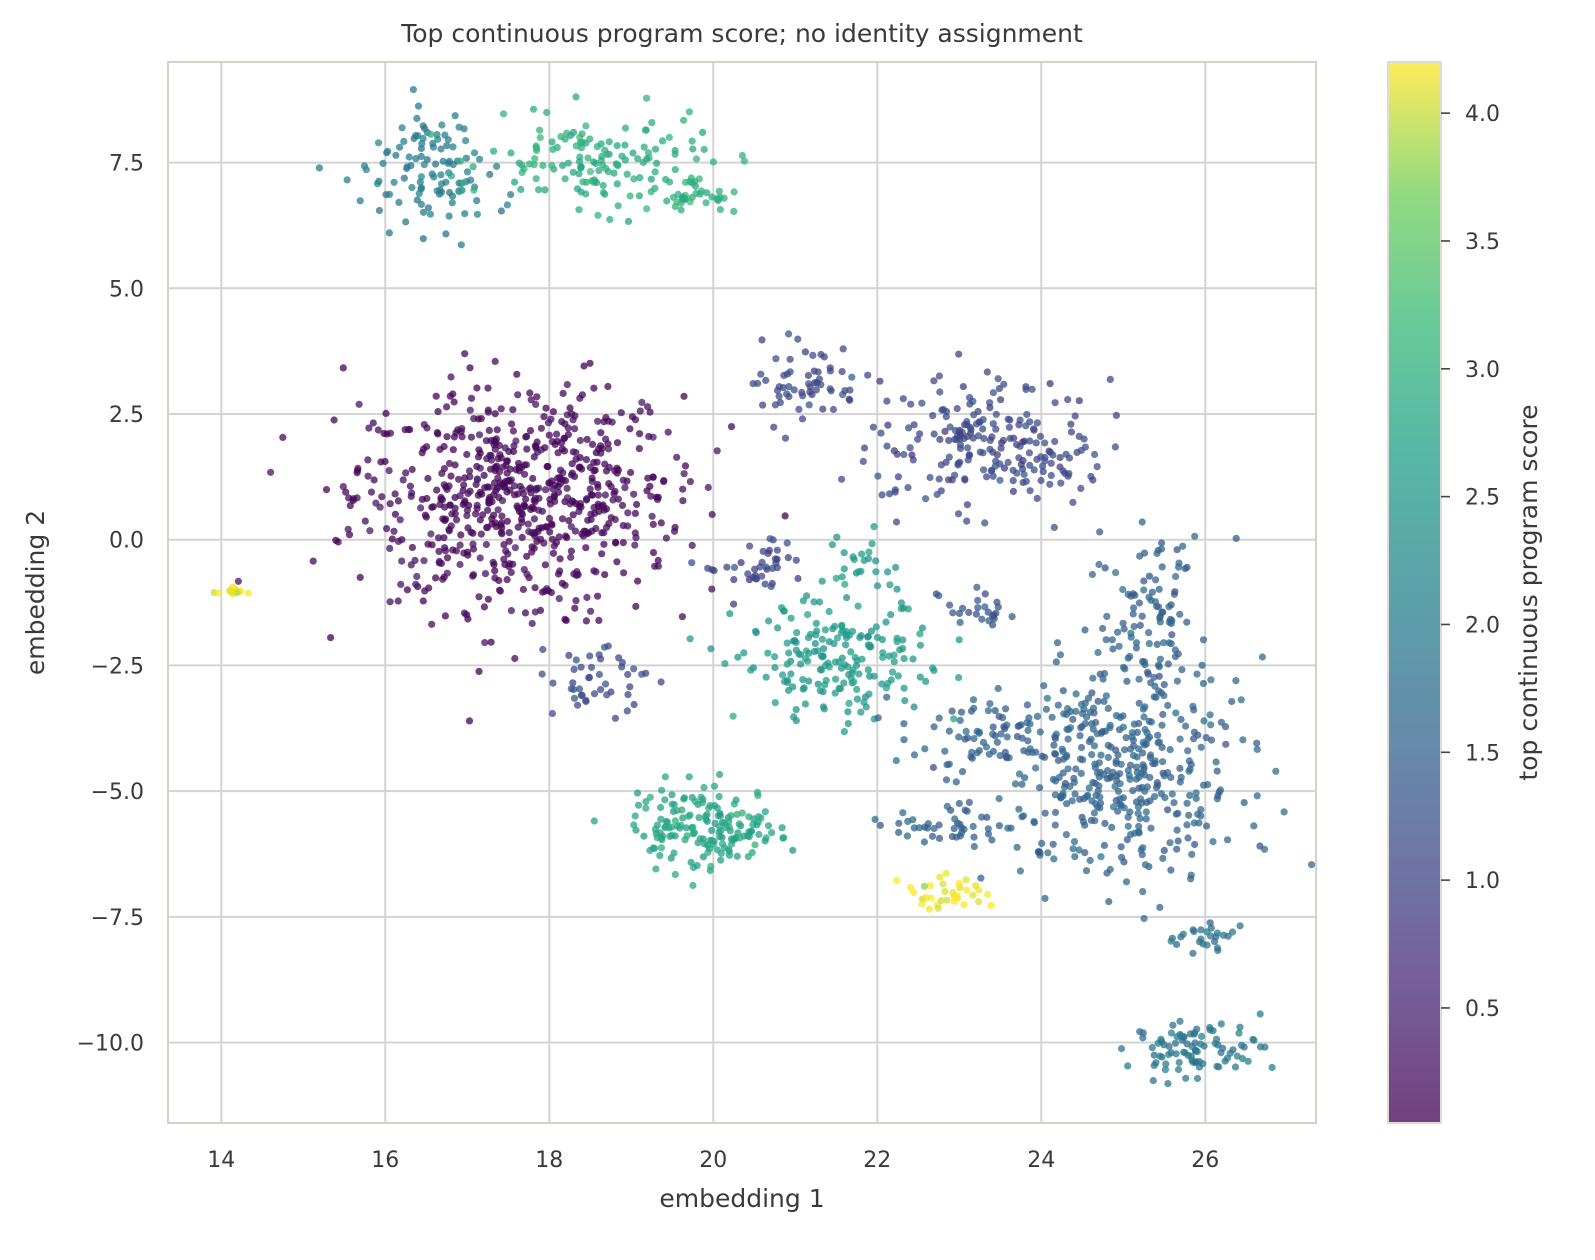 This screenshot has height=1260, width=1595. Describe the element at coordinates (877, 1160) in the screenshot. I see `x-tick-label: 22` at that location.